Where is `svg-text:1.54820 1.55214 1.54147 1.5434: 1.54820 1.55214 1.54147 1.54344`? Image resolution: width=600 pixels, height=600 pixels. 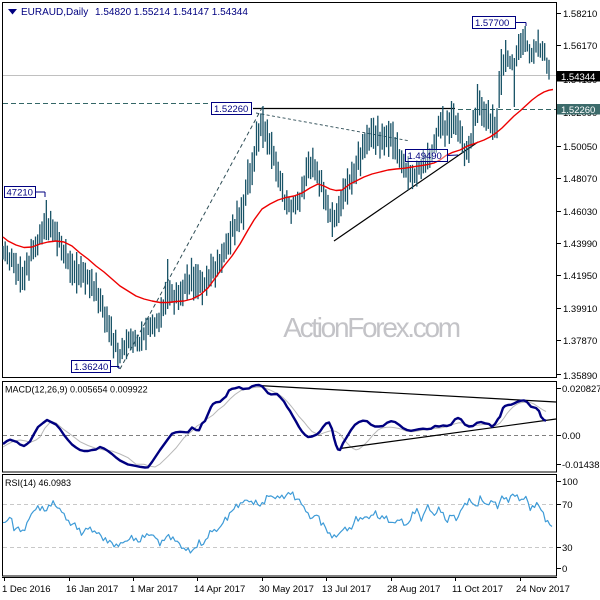 svg-text:1.54820 1.55214 1.54147 1.5434: 1.54820 1.55214 1.54147 1.54344 is located at coordinates (171, 12).